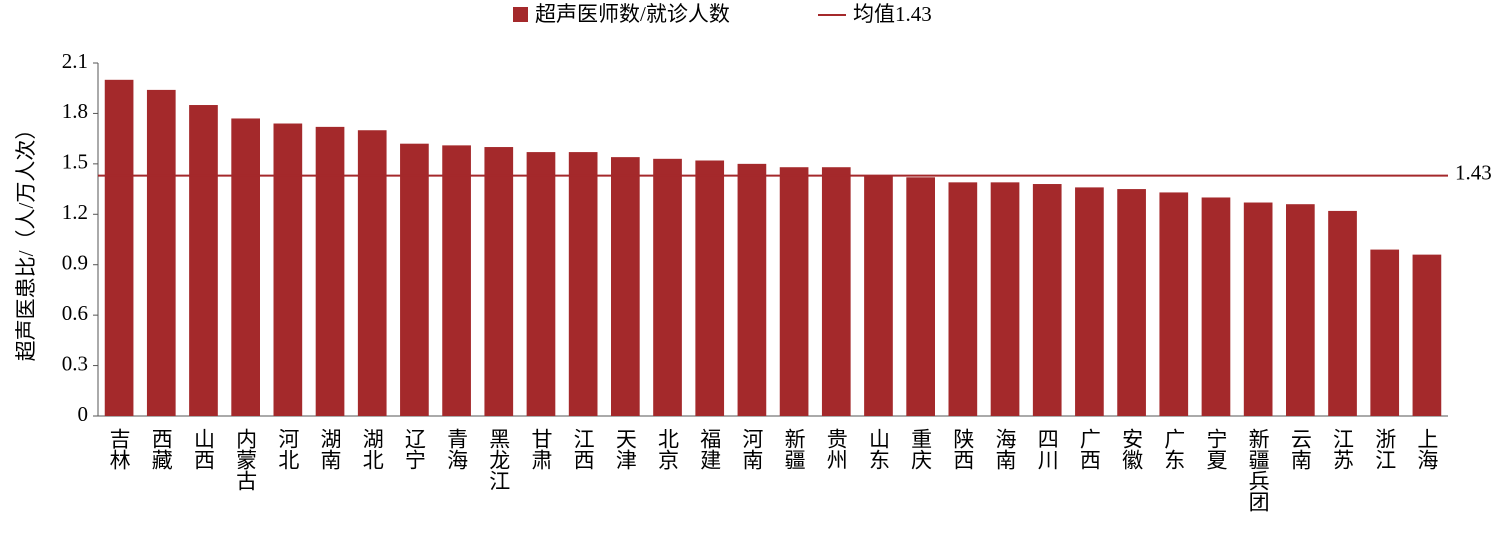  Describe the element at coordinates (632, 14) in the screenshot. I see `legend-label: 超声医师数/就诊人数` at that location.